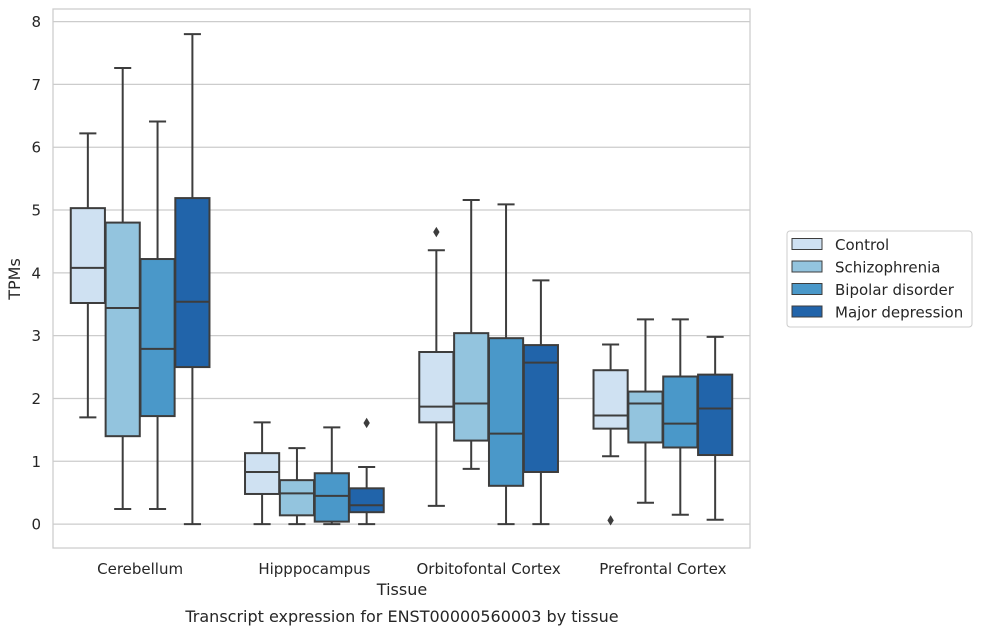  I want to click on y-tick-label: 6, so click(36, 148).